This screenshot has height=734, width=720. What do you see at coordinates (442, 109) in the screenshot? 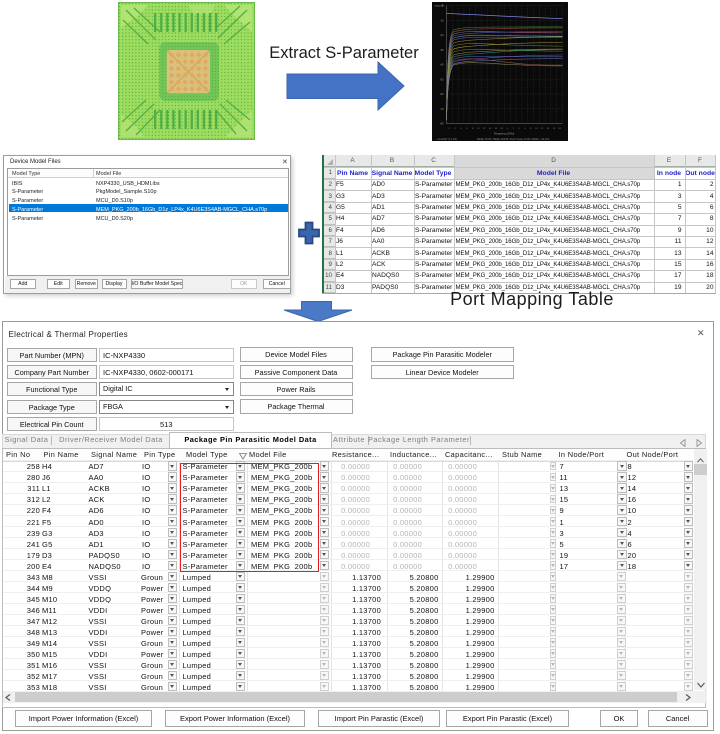
I see `svg-text: -70` at bounding box center [442, 109].